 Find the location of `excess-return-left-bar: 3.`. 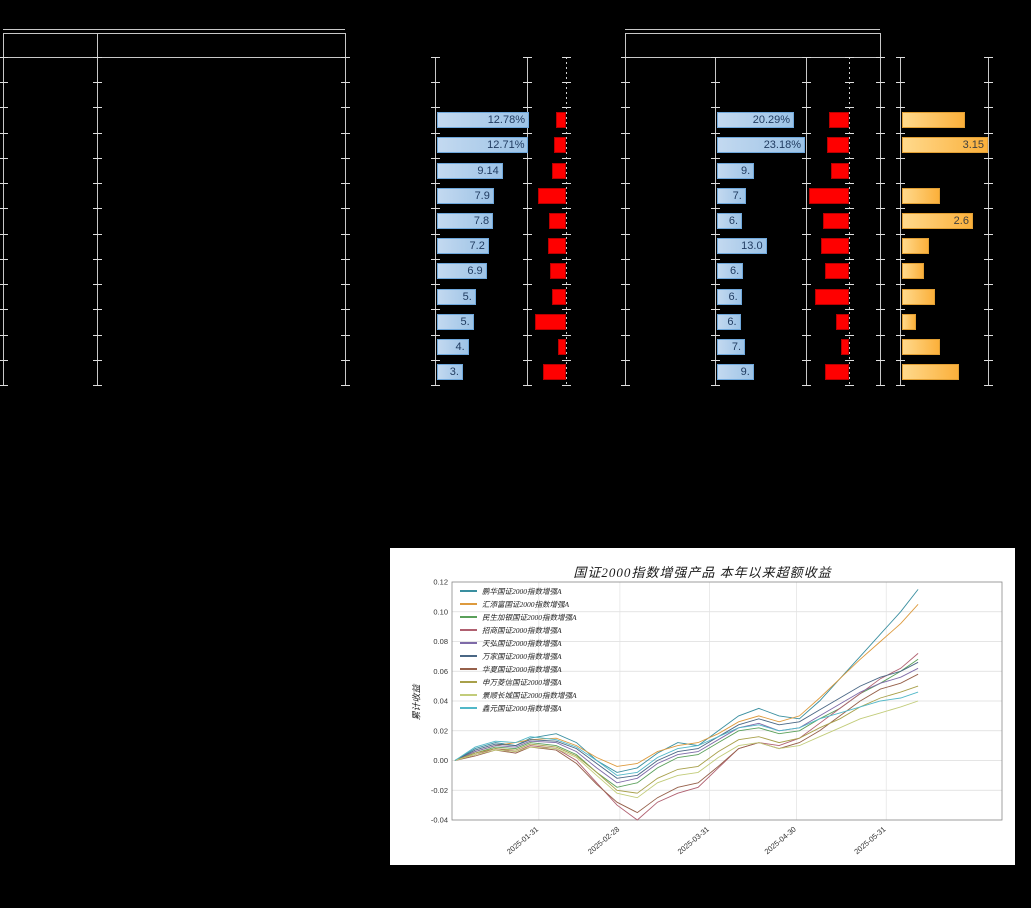

excess-return-left-bar: 3. is located at coordinates (450, 372).